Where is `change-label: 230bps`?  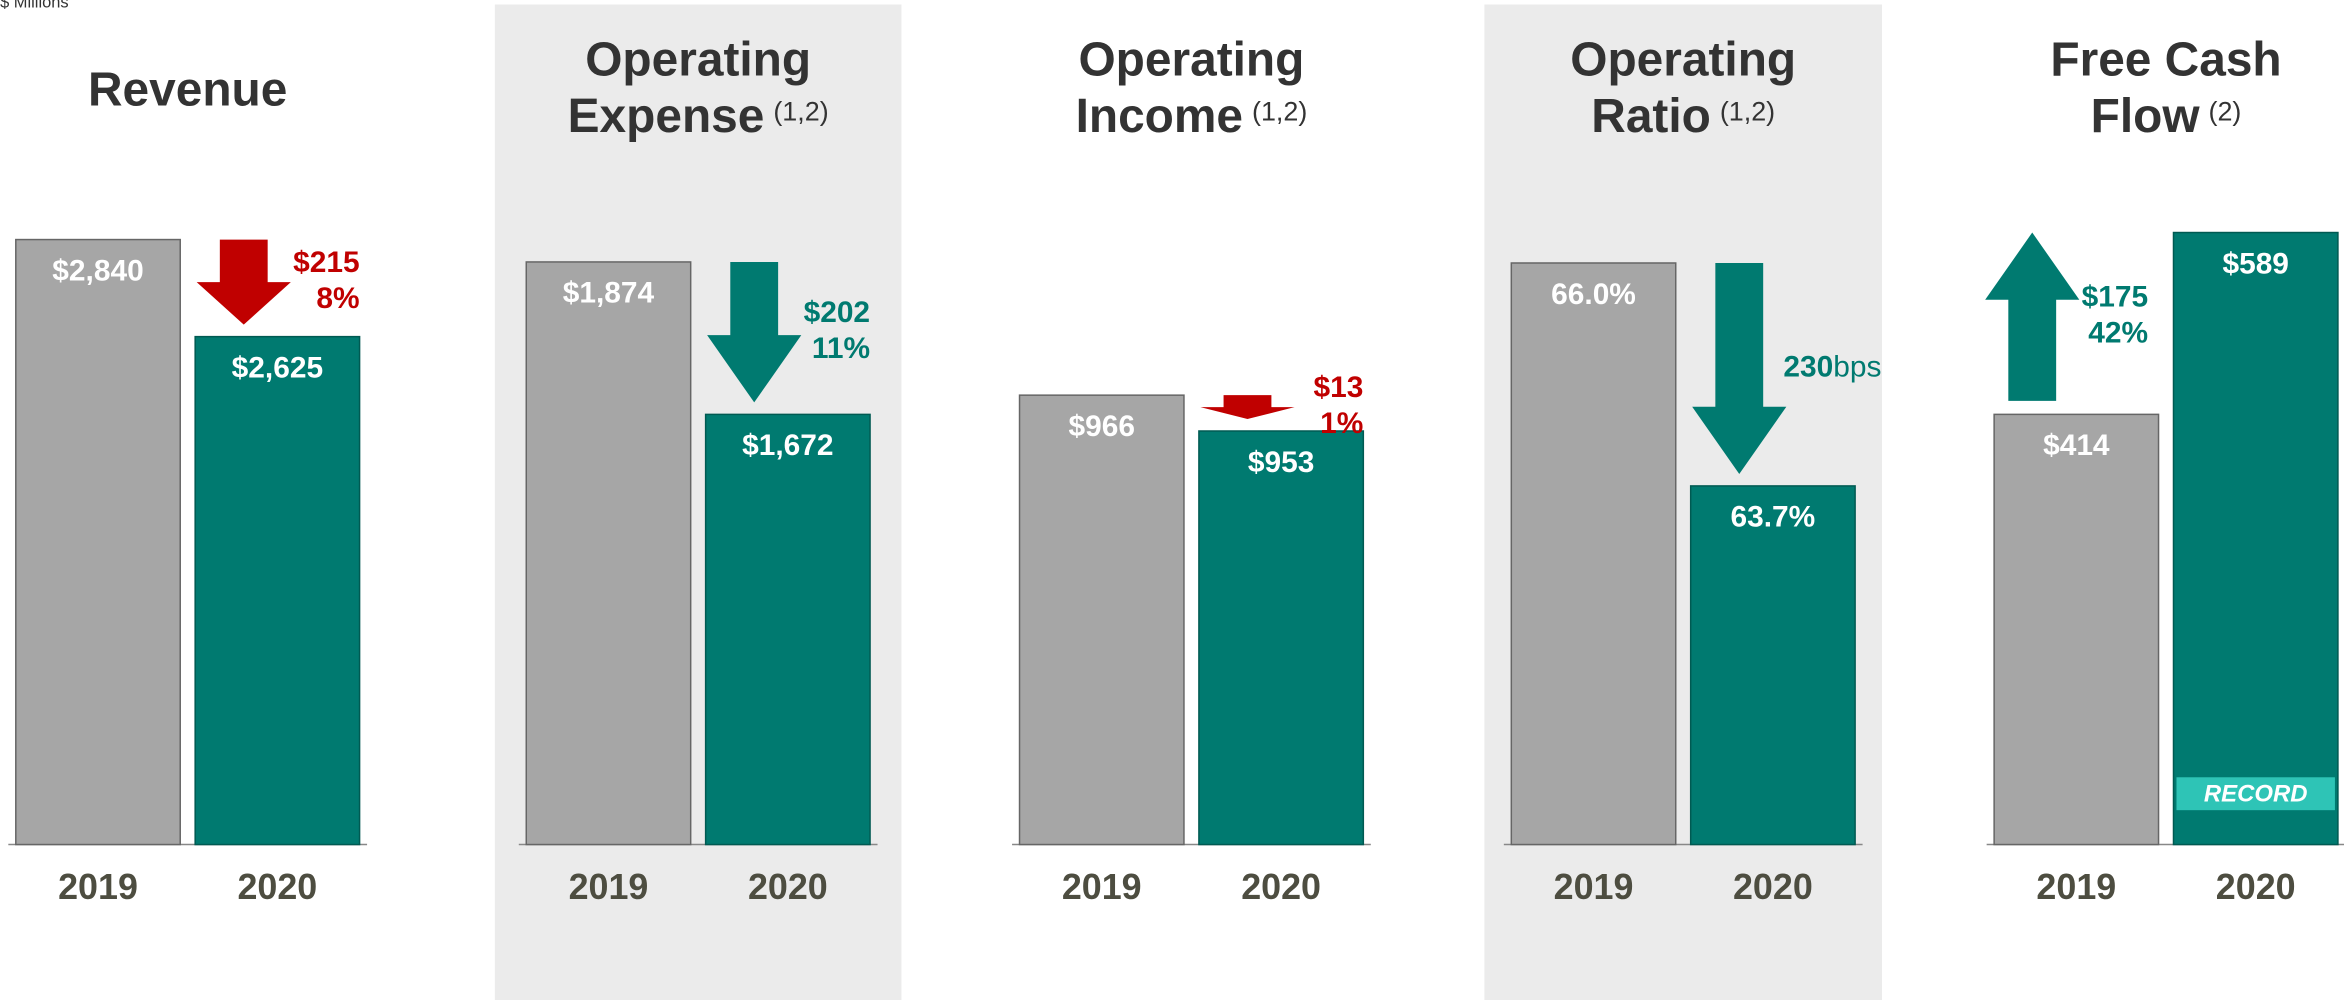
change-label: 230bps is located at coordinates (1832, 366).